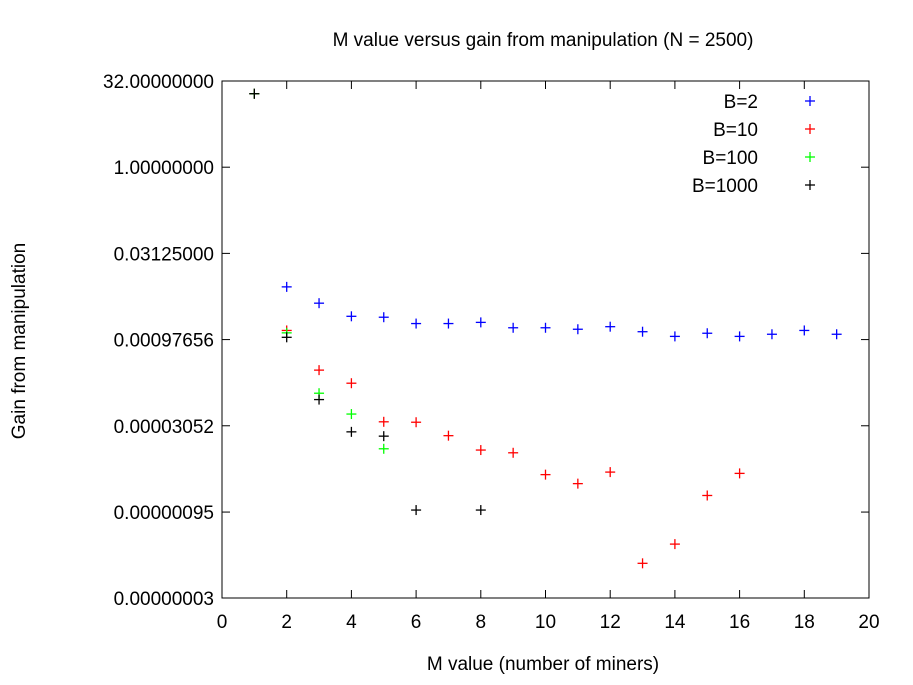 The height and width of the screenshot is (685, 913). What do you see at coordinates (481, 622) in the screenshot?
I see `x-tick-label: 8` at bounding box center [481, 622].